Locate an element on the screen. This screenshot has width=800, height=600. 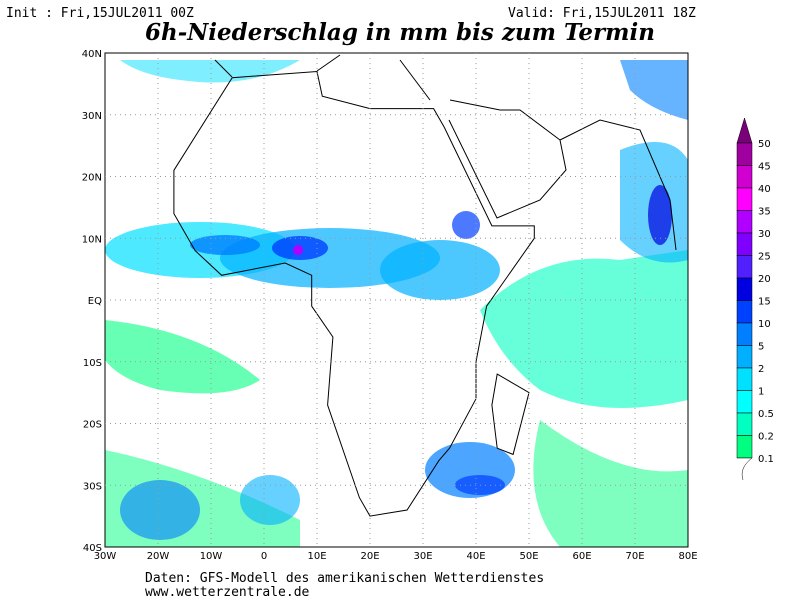
map-title: 6h-Niederschlag in mm bis zum Termin is located at coordinates (400, 32).